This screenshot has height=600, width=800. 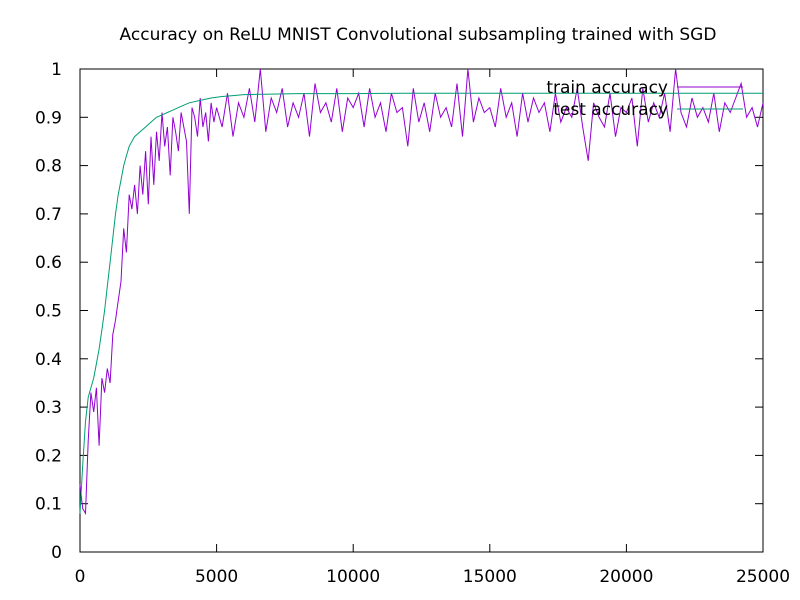 What do you see at coordinates (48, 263) in the screenshot?
I see `y-tick-label: 0.6` at bounding box center [48, 263].